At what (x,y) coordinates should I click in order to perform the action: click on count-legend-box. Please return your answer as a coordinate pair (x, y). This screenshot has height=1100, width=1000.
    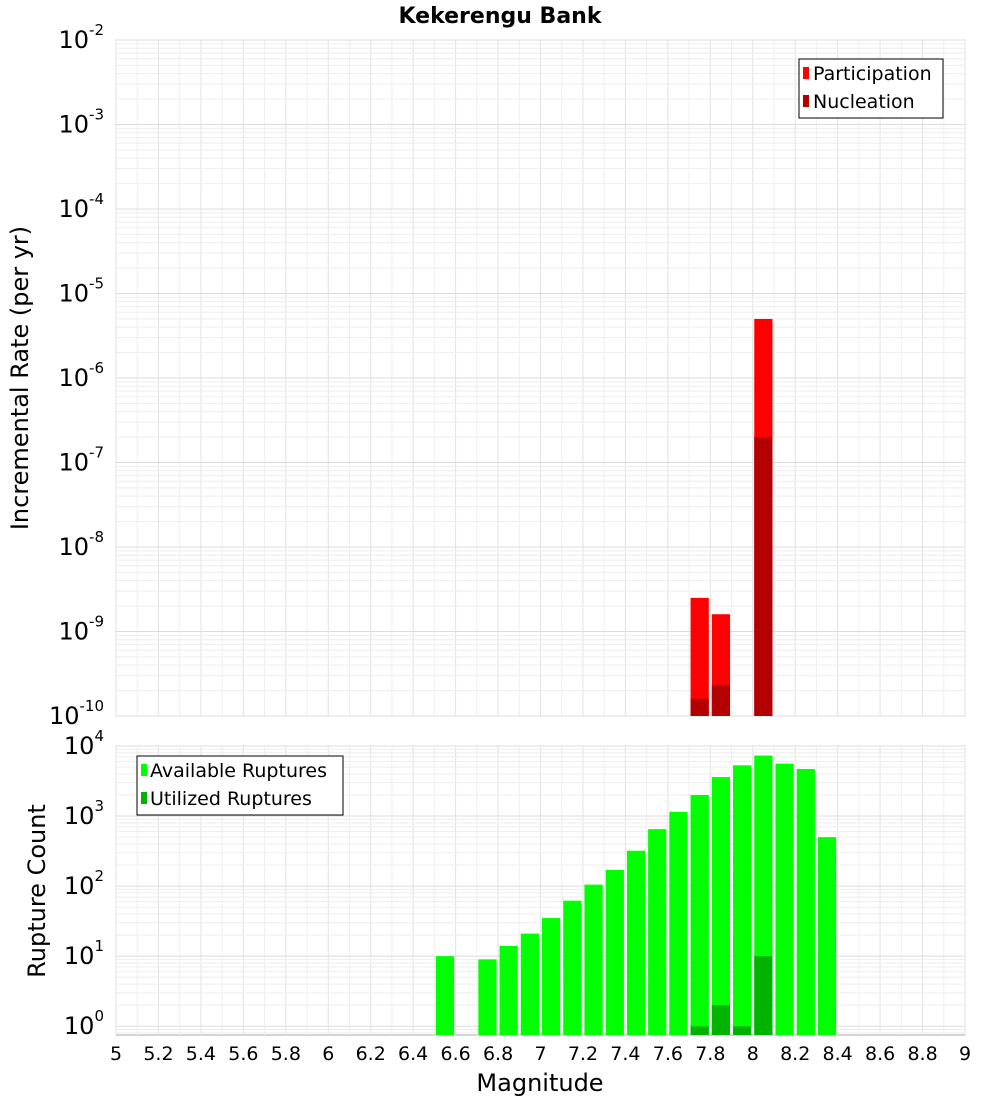
    Looking at the image, I should click on (240, 785).